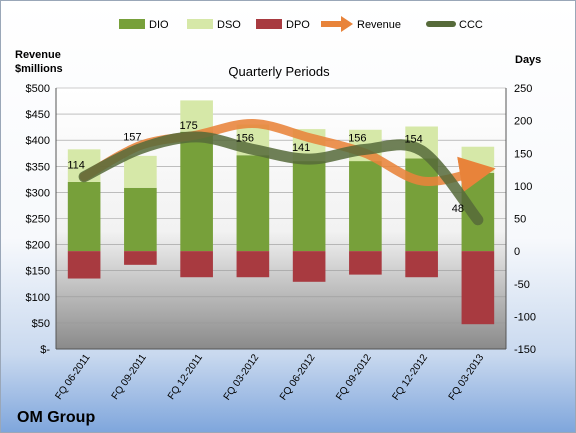 The height and width of the screenshot is (433, 576). What do you see at coordinates (38, 193) in the screenshot?
I see `left-tick-label: $300` at bounding box center [38, 193].